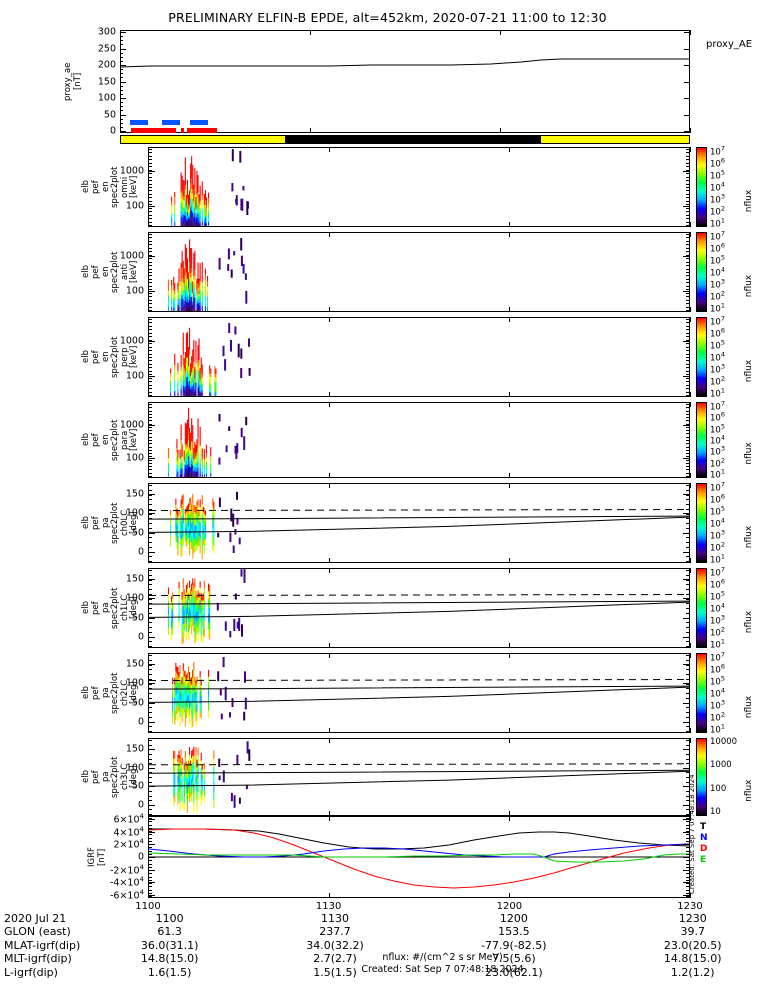  Describe the element at coordinates (419, 187) in the screenshot. I see `panel-omni` at that location.